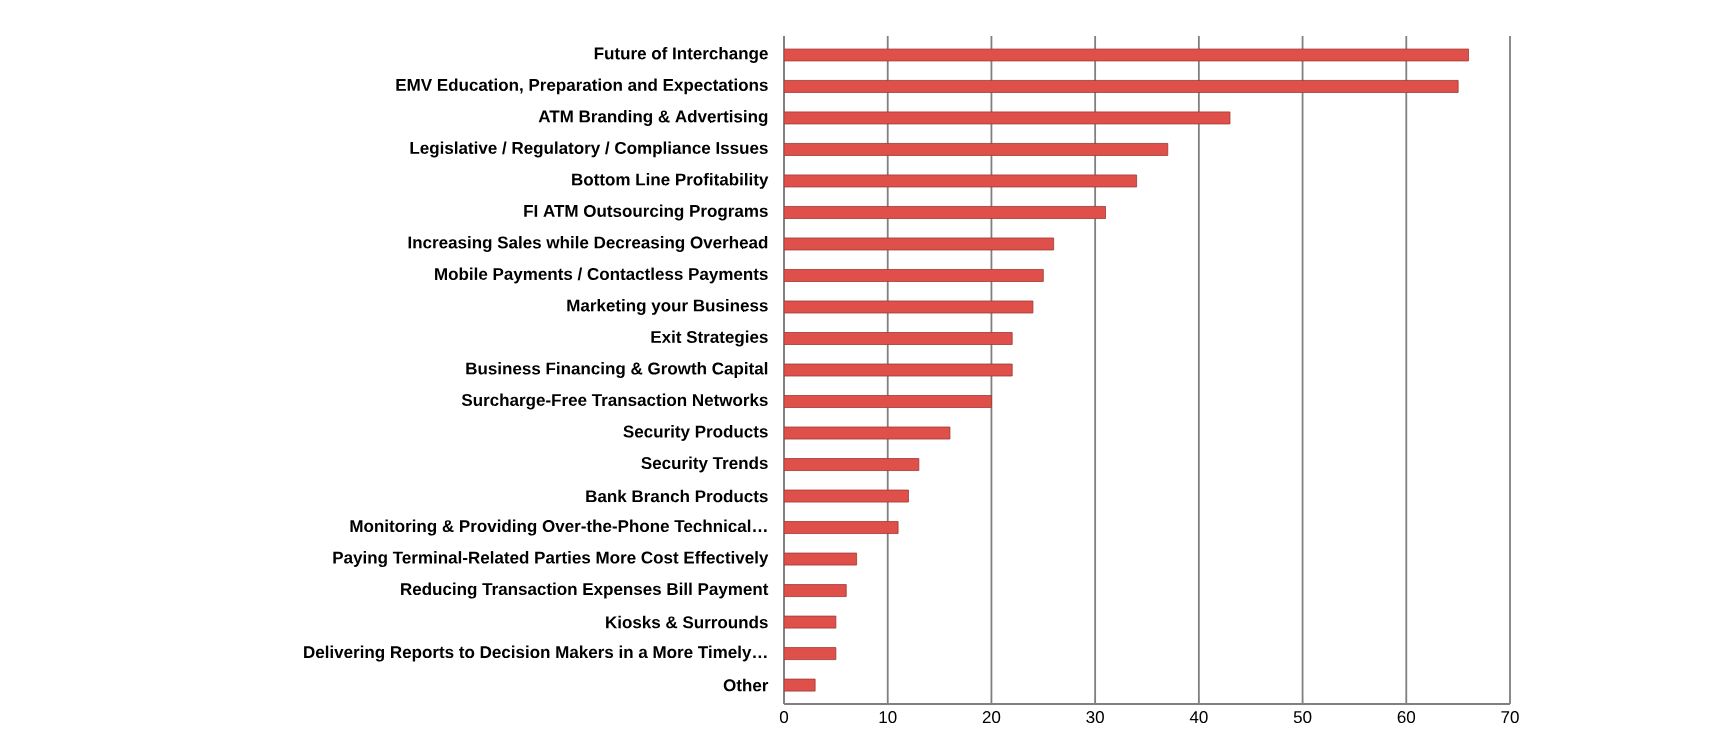  What do you see at coordinates (551, 559) in the screenshot?
I see `y-tick-label: Paying Terminal-Related Parties More Cost Effectively` at bounding box center [551, 559].